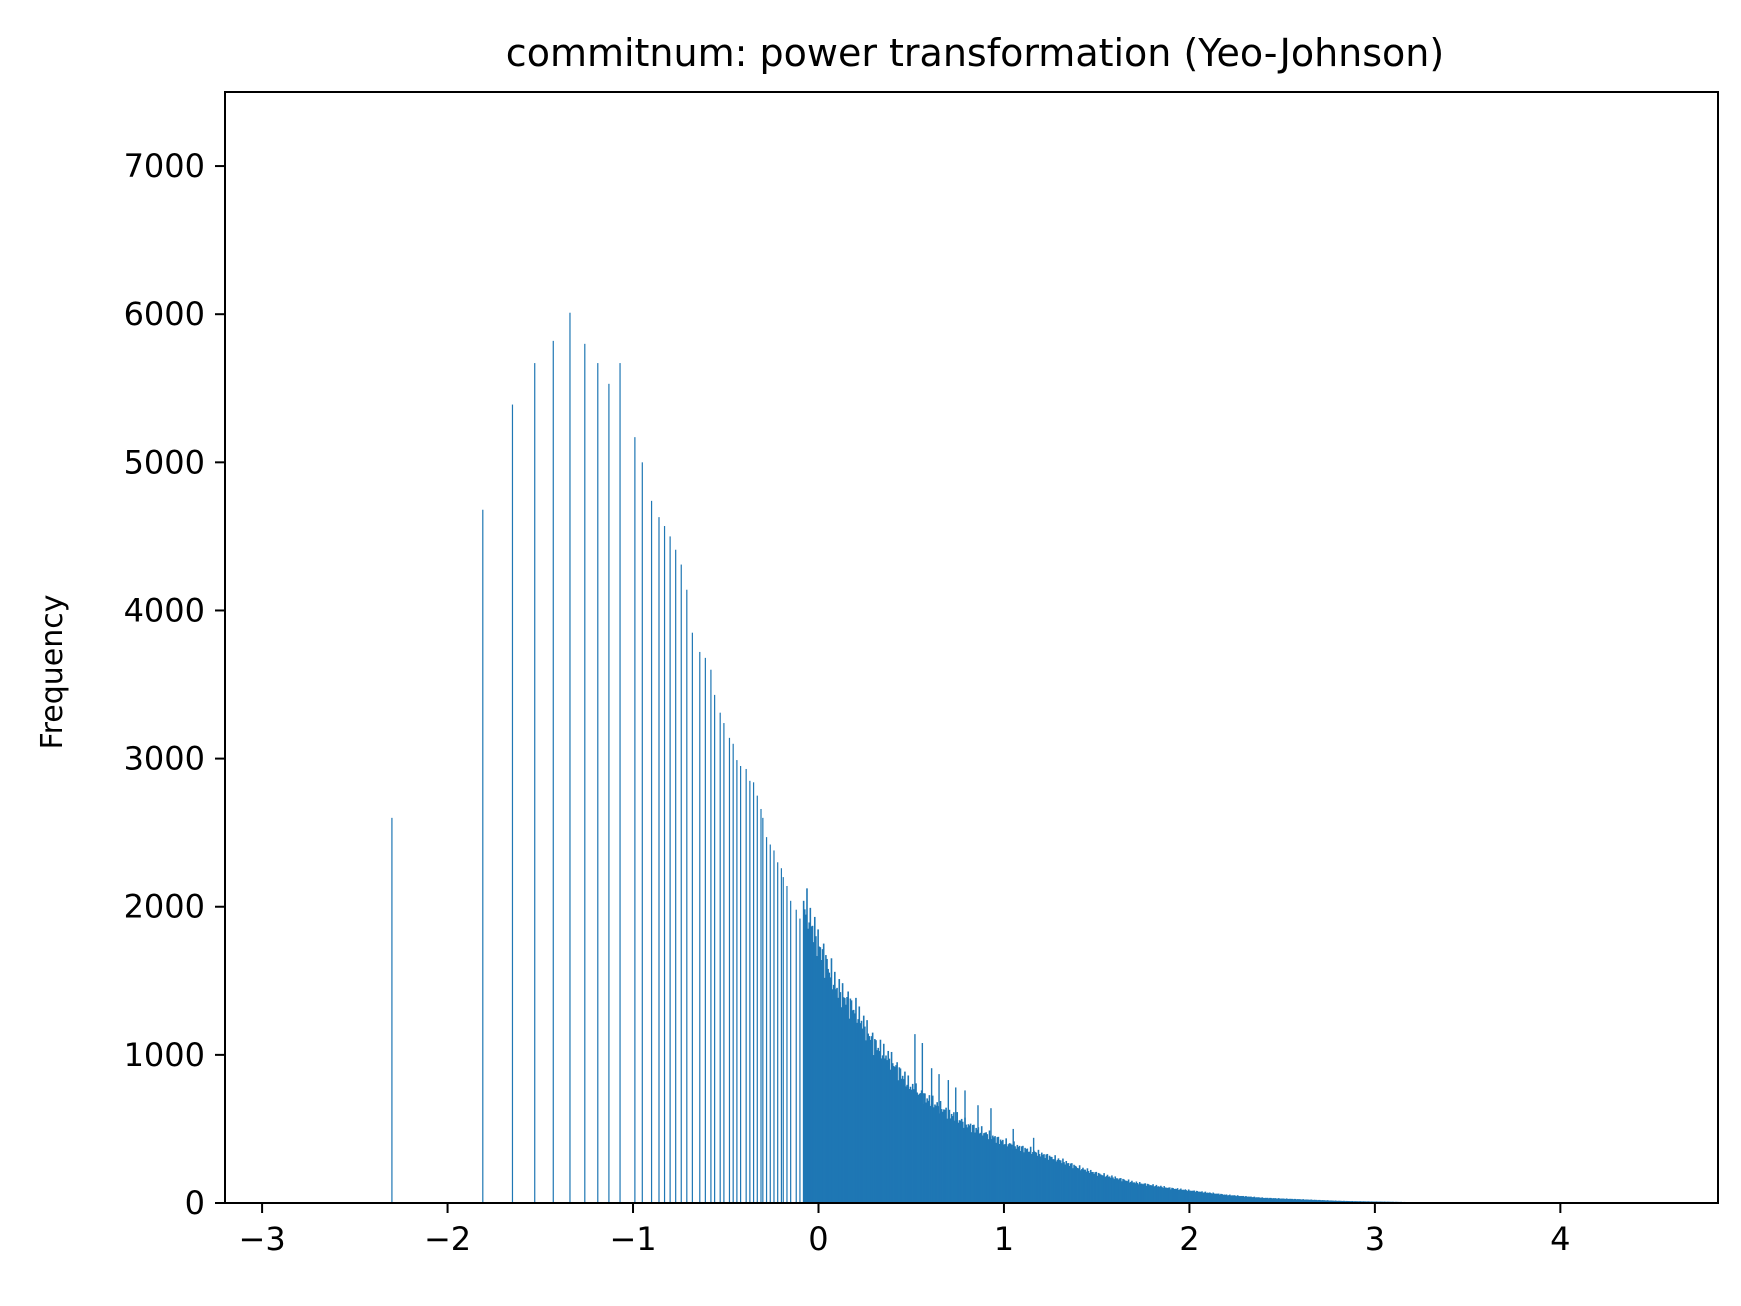 This screenshot has height=1306, width=1741. Describe the element at coordinates (164, 314) in the screenshot. I see `y-tick-label: 6000` at that location.